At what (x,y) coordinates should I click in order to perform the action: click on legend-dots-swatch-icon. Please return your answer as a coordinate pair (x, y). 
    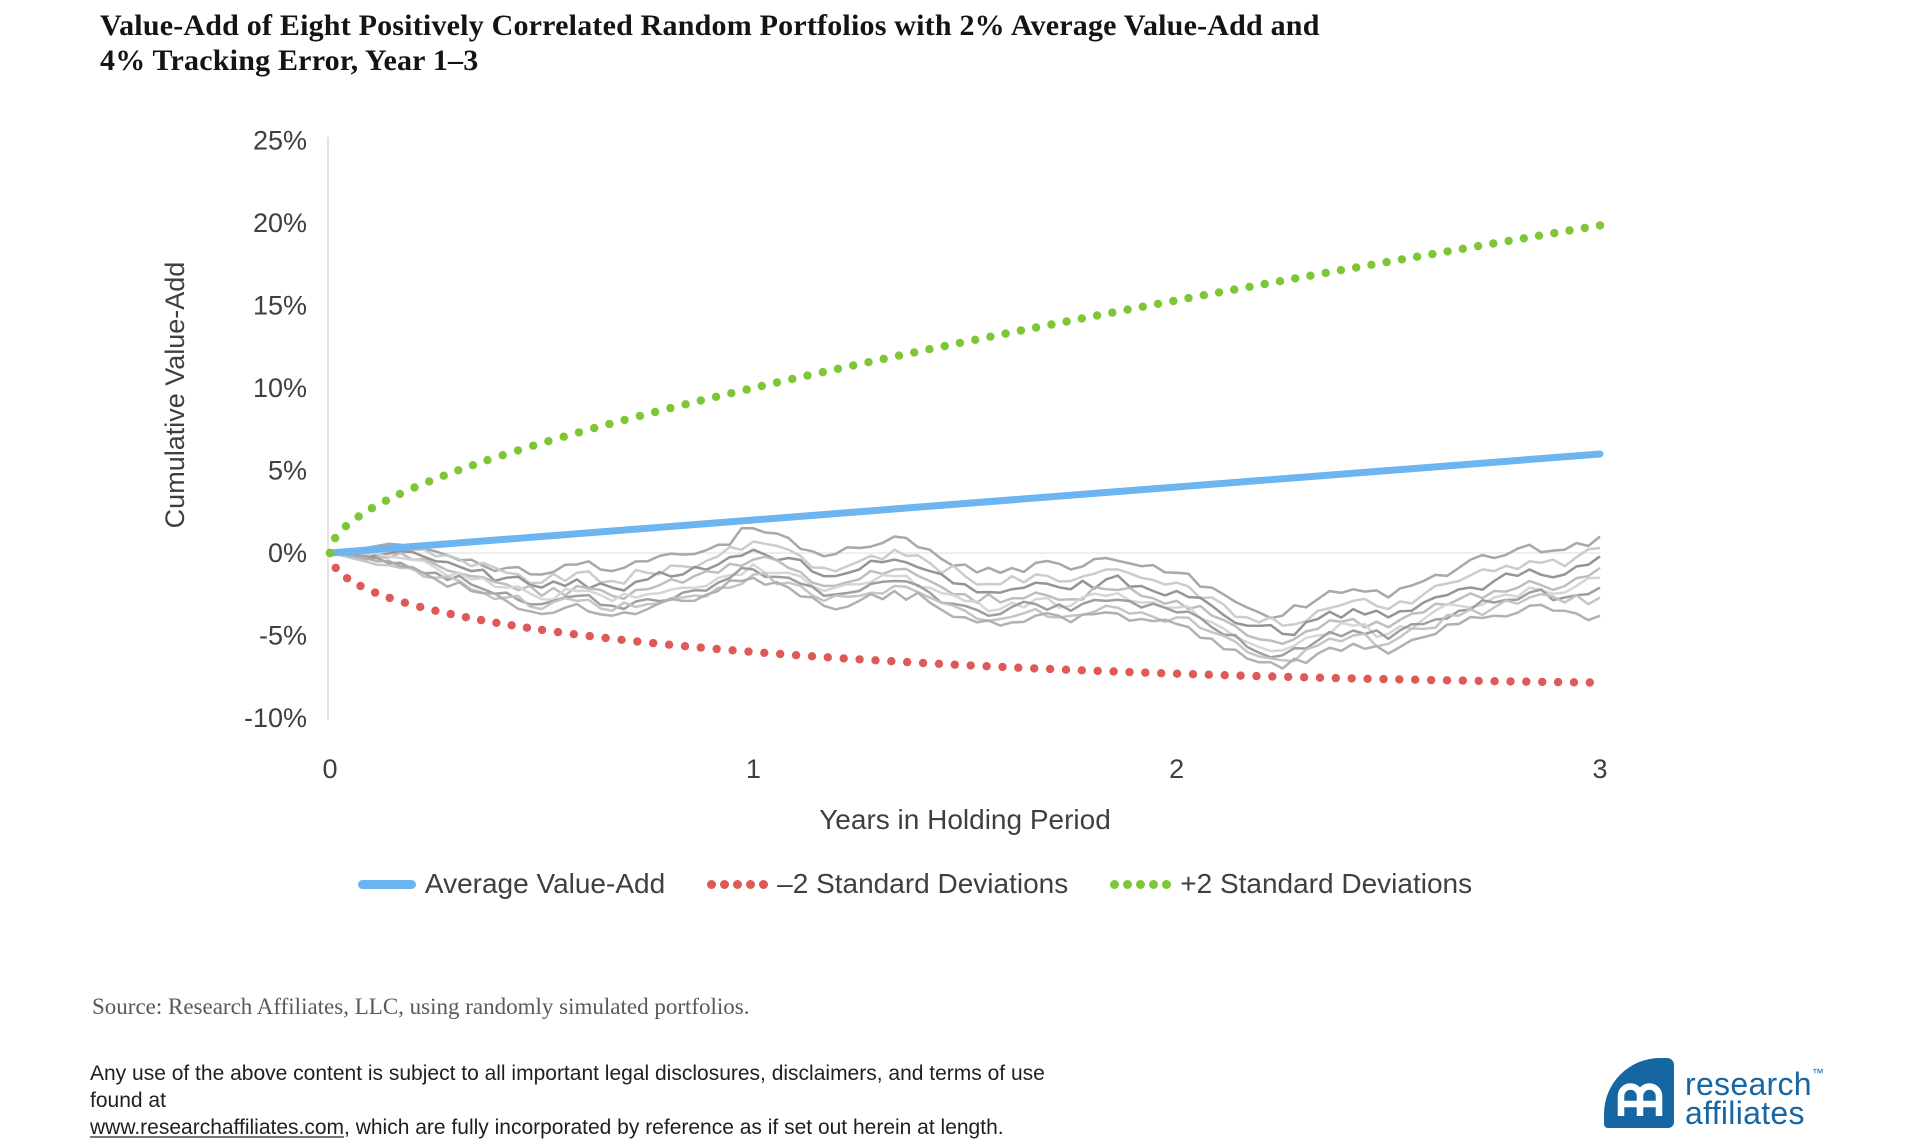
    Looking at the image, I should click on (738, 884).